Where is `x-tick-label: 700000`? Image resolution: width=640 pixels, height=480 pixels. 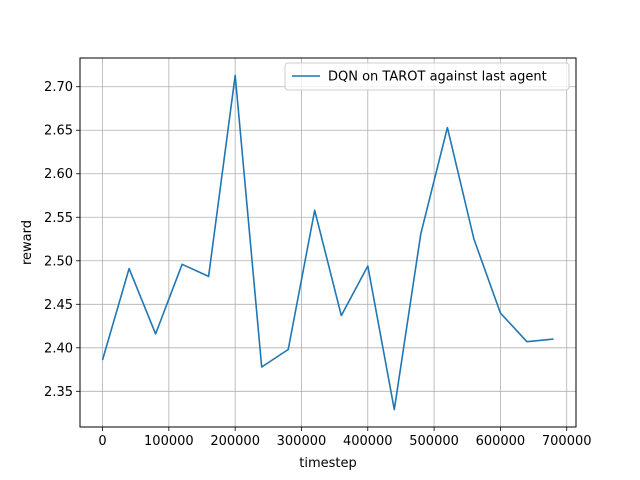 x-tick-label: 700000 is located at coordinates (567, 441).